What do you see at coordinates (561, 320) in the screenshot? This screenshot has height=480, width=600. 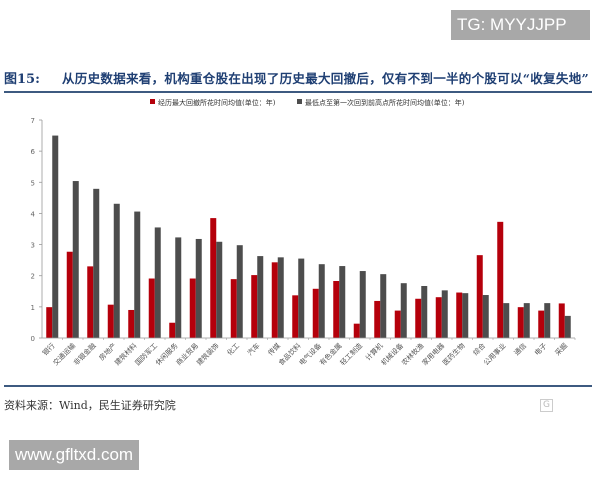 I see `bar-series-1-采掘` at bounding box center [561, 320].